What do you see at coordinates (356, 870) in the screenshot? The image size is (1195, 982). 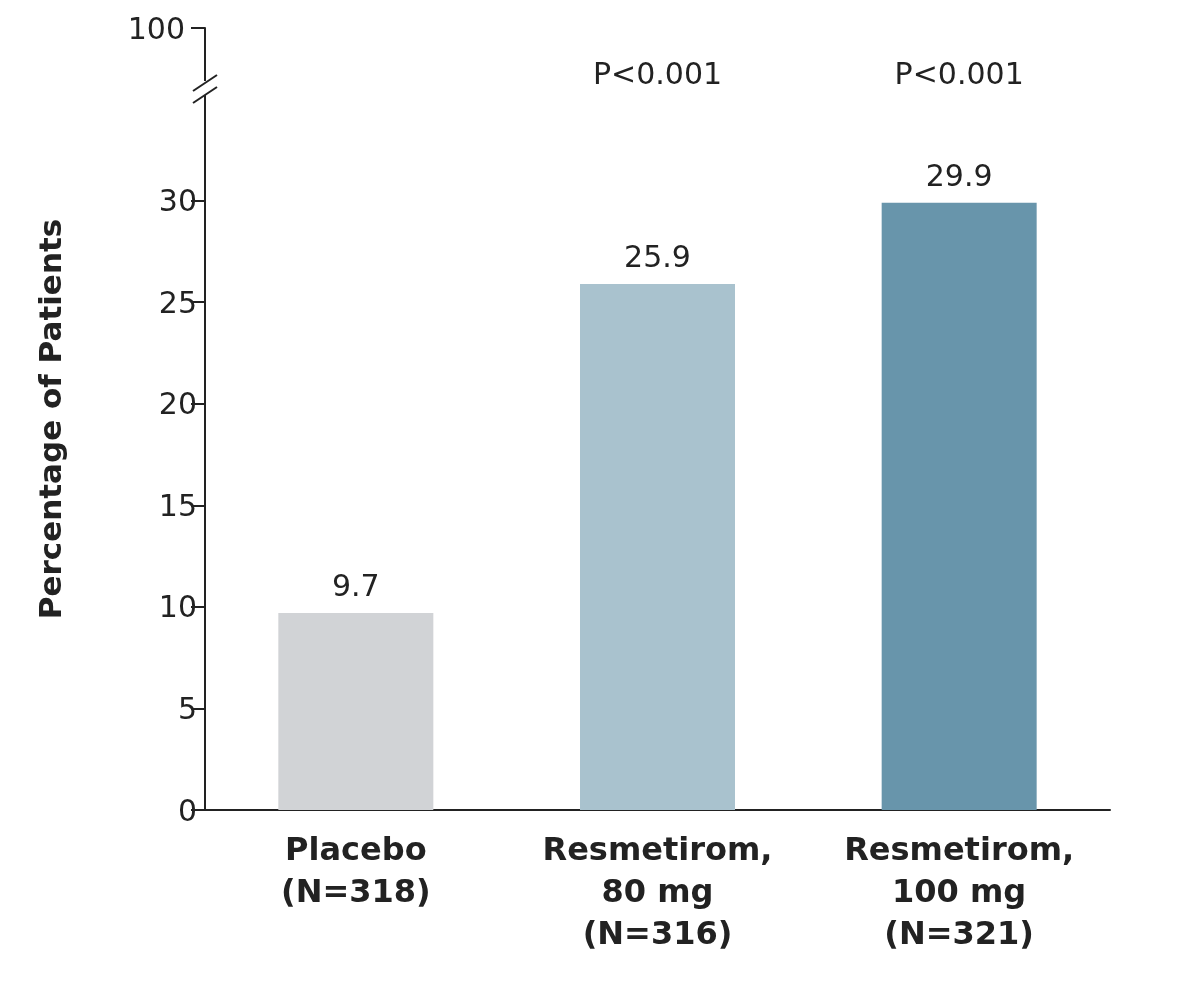 I see `x-tick-label: Placebo (N=318)` at bounding box center [356, 870].